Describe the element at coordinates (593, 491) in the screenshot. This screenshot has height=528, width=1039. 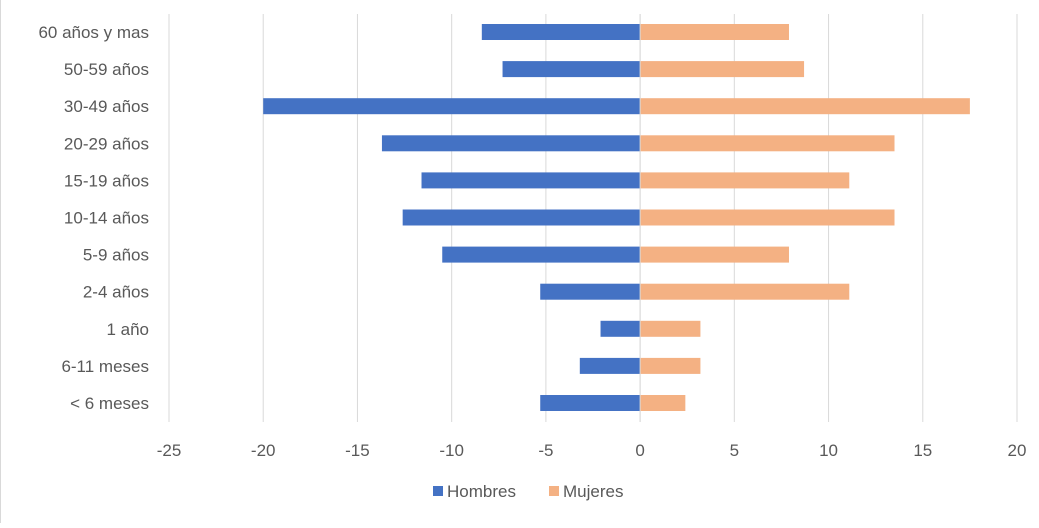
I see `legend-label-mujeres: Mujeres` at that location.